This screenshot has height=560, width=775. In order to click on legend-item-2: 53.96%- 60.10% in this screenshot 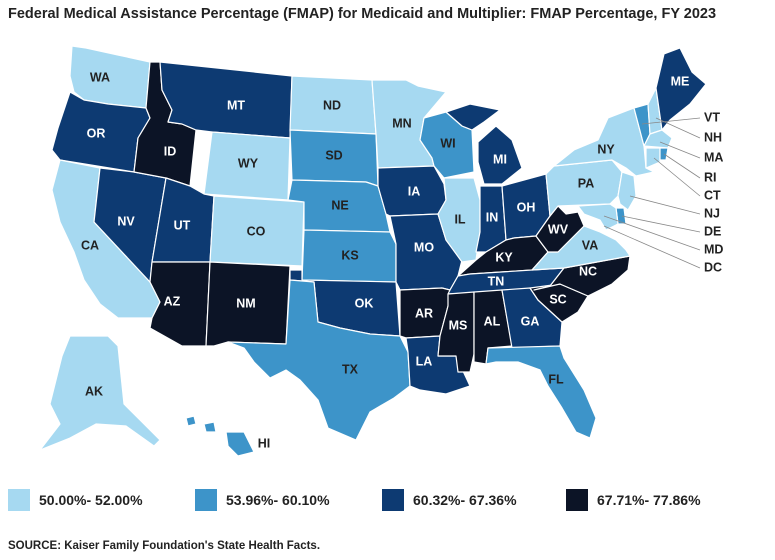, I will do `click(262, 500)`.